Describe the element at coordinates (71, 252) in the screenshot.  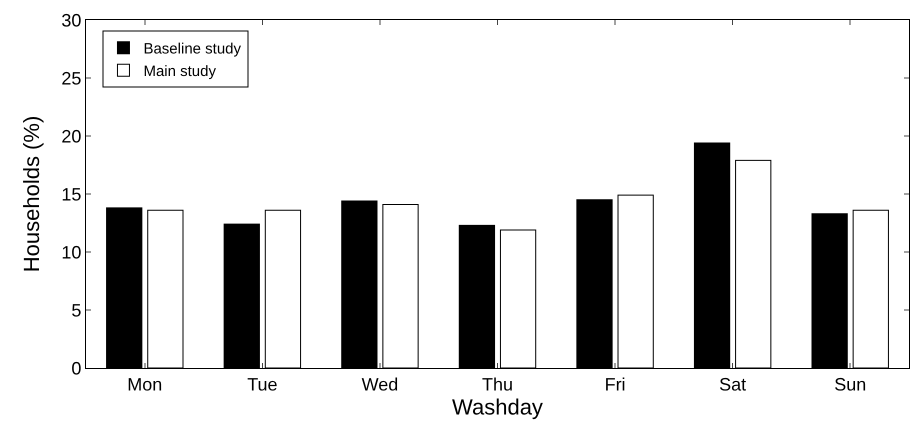
I see `y-tick-label: 10` at that location.